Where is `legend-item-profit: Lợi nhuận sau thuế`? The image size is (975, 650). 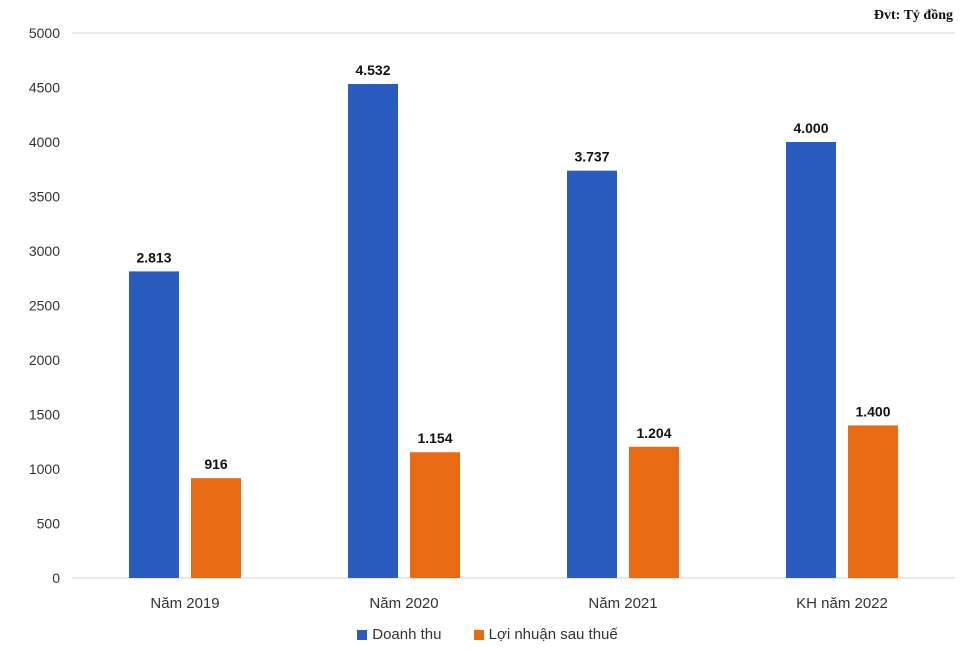 legend-item-profit: Lợi nhuận sau thuế is located at coordinates (545, 634).